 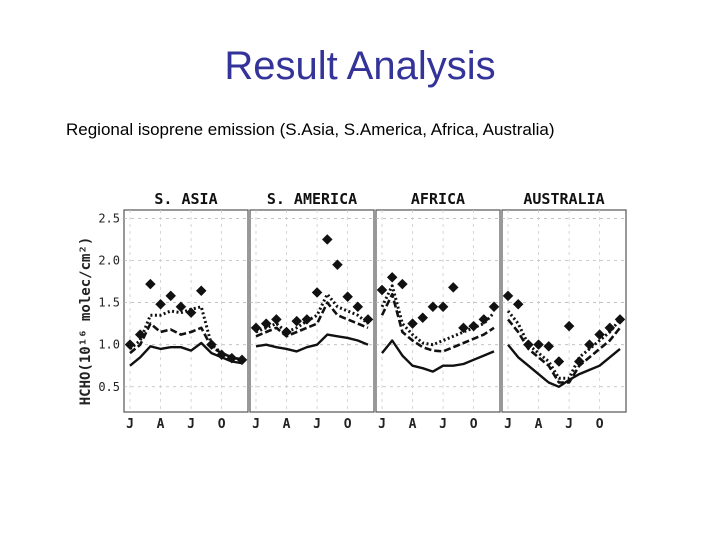 What do you see at coordinates (86, 321) in the screenshot?
I see `y-axis-label: HCHO(10¹⁶ molec/cm²)` at bounding box center [86, 321].